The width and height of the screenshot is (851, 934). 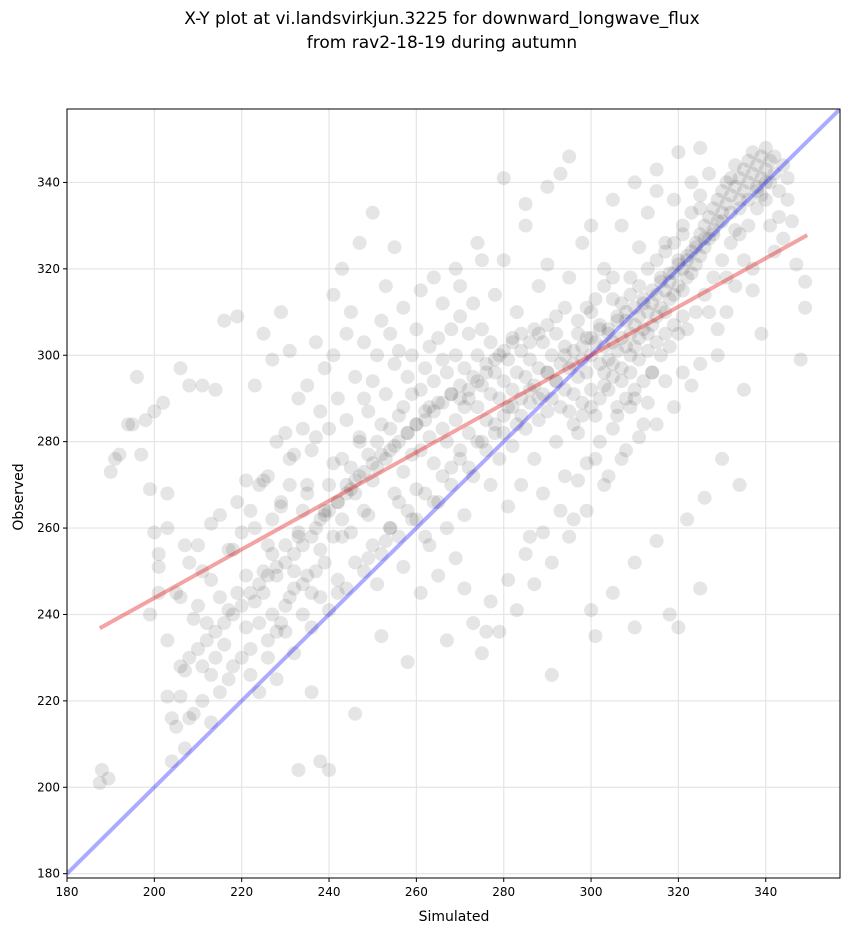 What do you see at coordinates (765, 892) in the screenshot?
I see `x-tick-label: 340` at bounding box center [765, 892].